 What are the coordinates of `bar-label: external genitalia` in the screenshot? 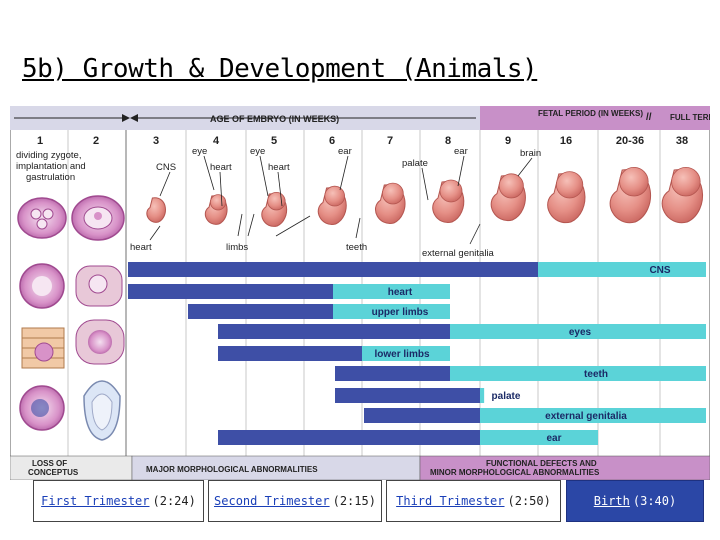 It's located at (586, 416).